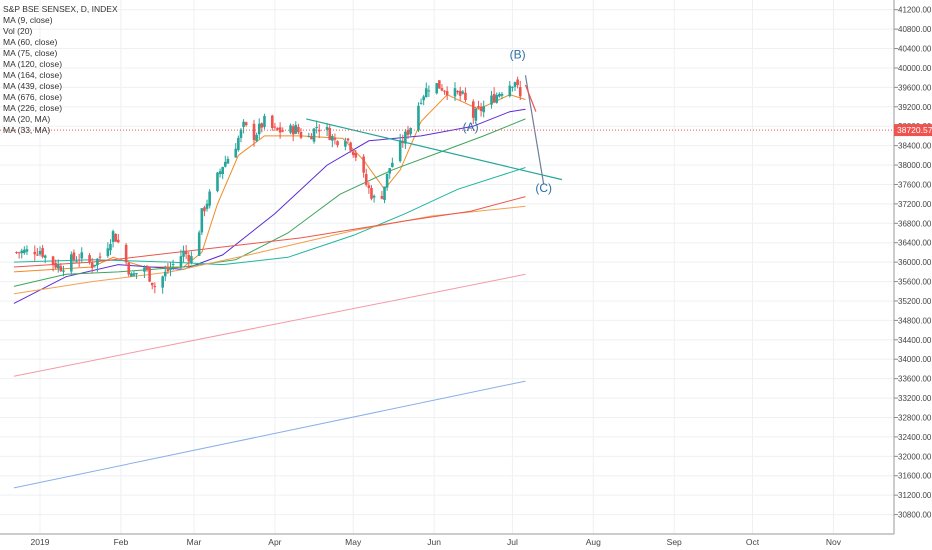 Image resolution: width=932 pixels, height=550 pixels. What do you see at coordinates (274, 542) in the screenshot?
I see `x-tick-label: Apr` at bounding box center [274, 542].